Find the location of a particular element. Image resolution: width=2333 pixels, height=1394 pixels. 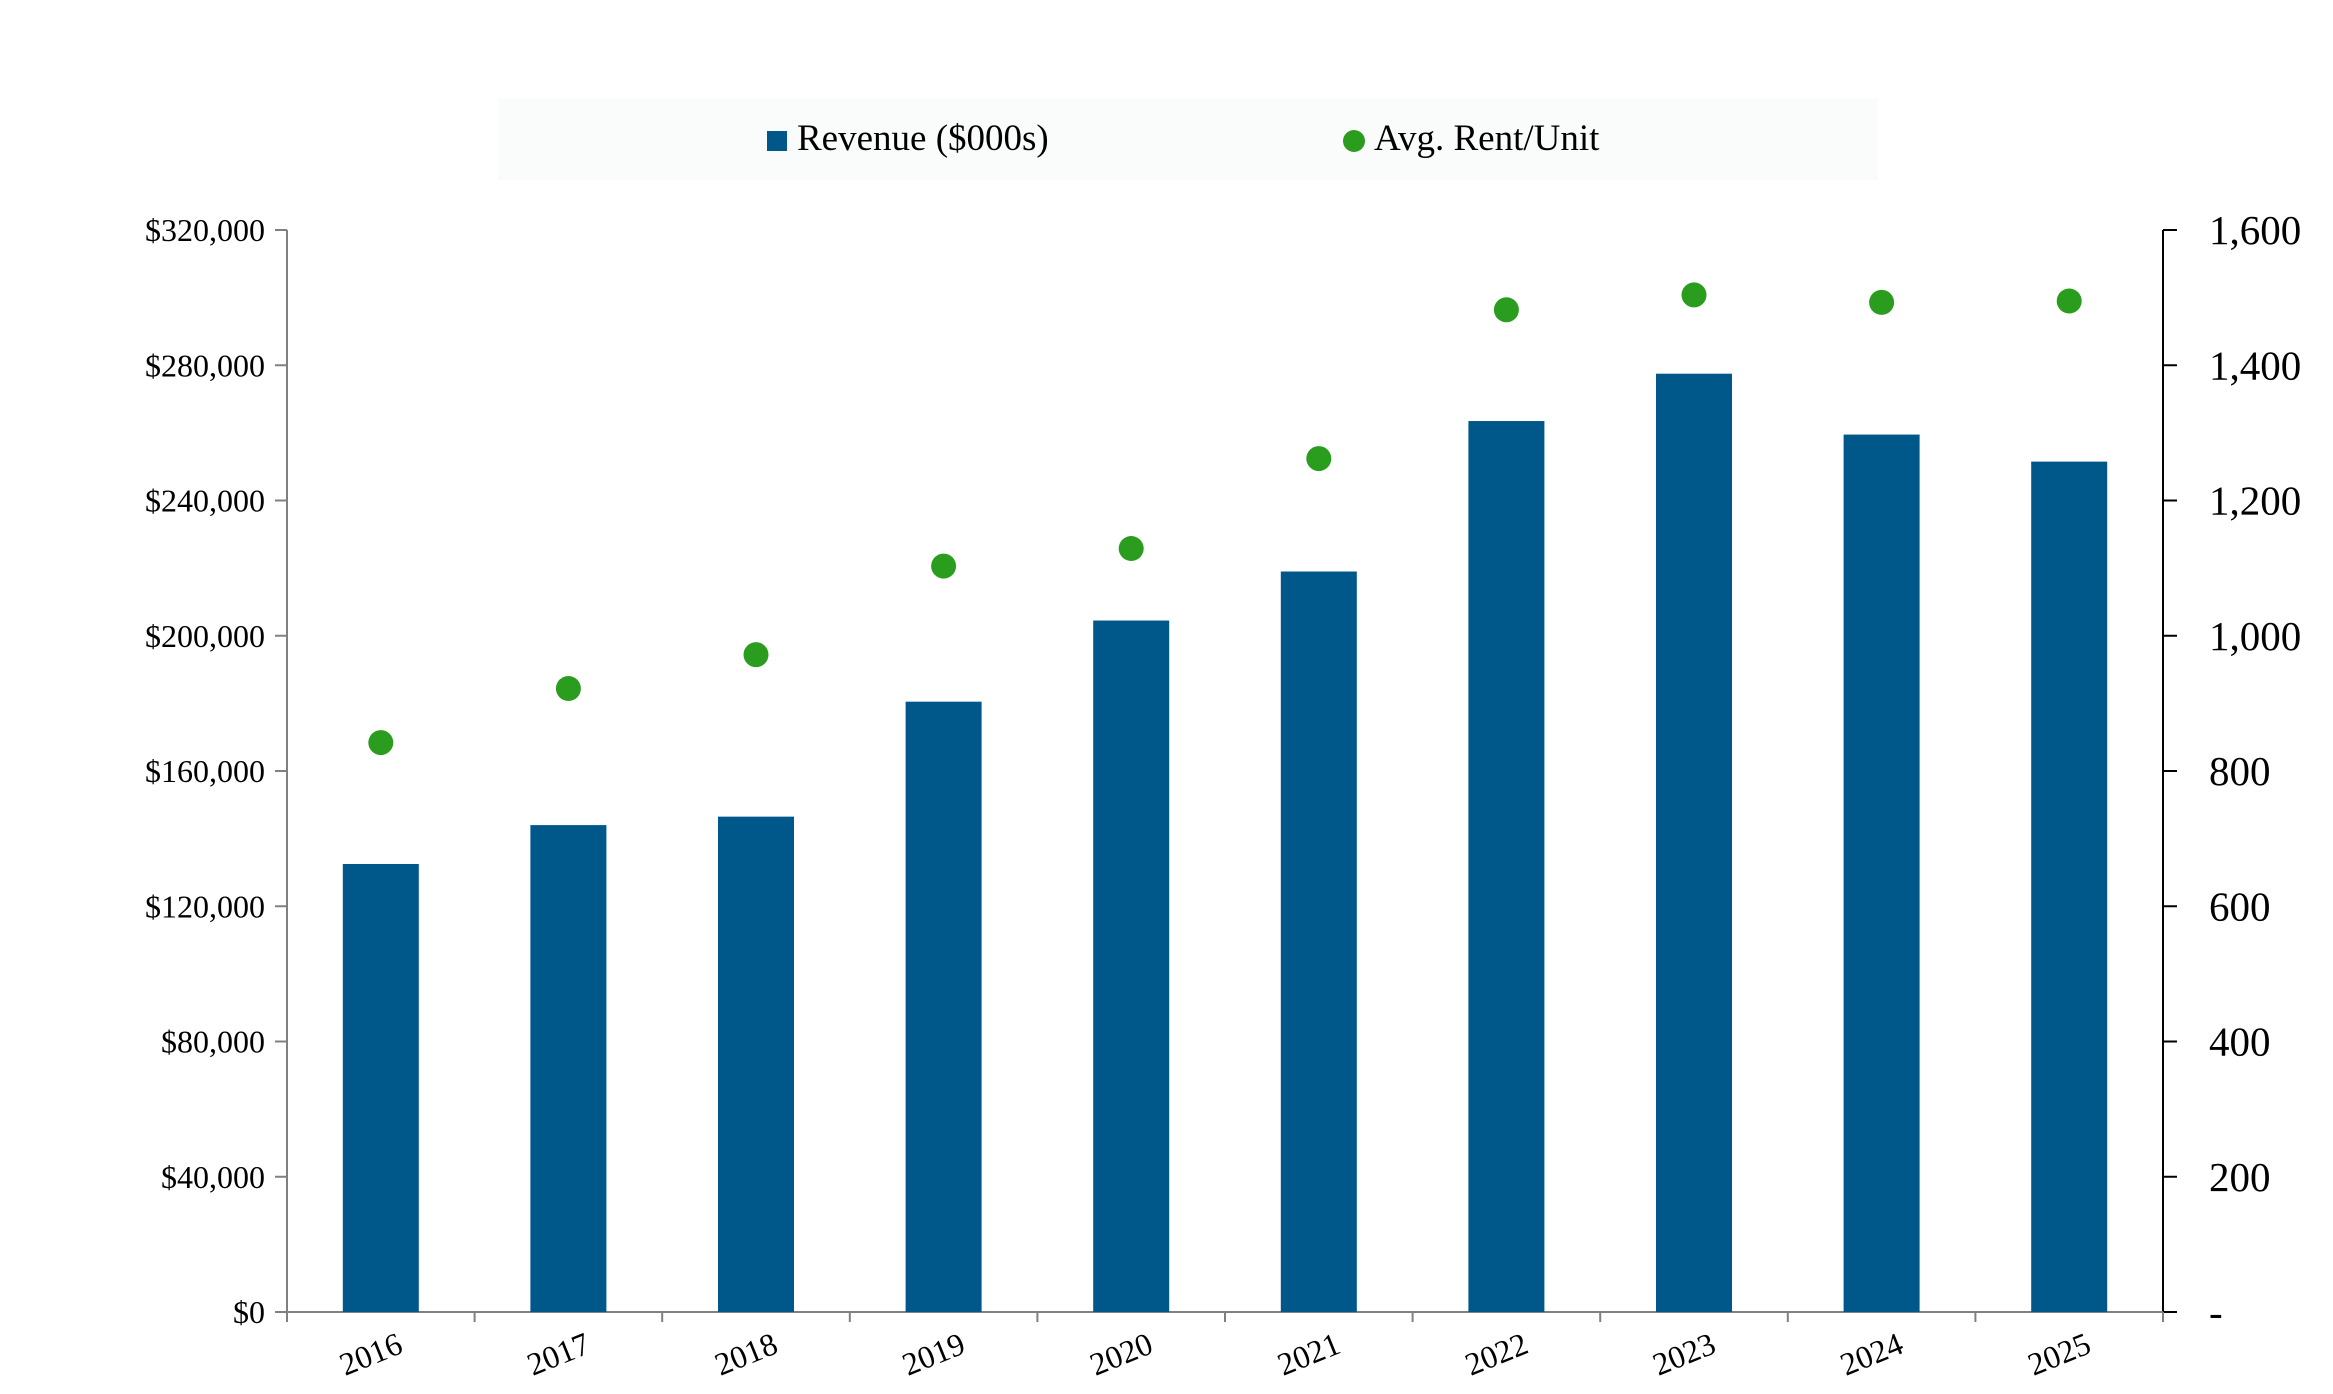

x-tick-label: 2023 is located at coordinates (1683, 1353).